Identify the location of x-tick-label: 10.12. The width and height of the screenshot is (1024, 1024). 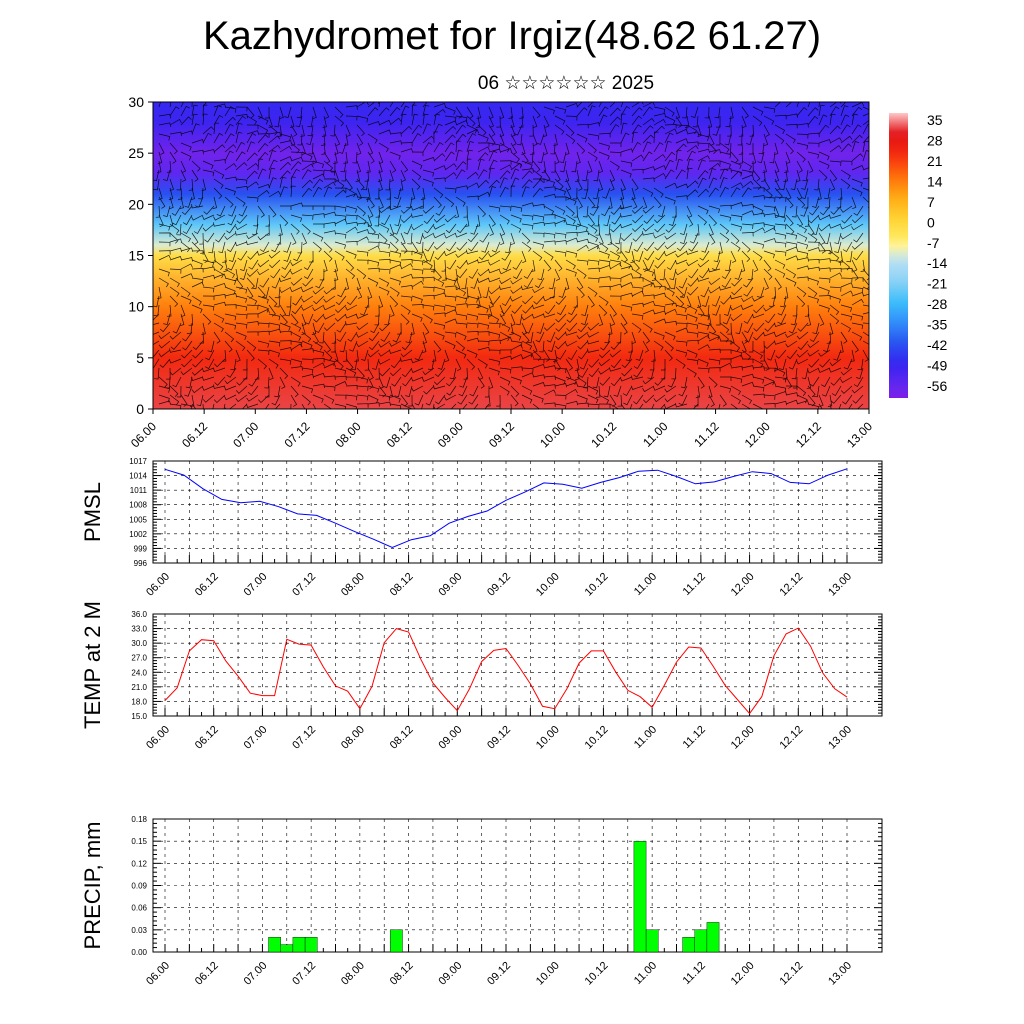
(597, 974).